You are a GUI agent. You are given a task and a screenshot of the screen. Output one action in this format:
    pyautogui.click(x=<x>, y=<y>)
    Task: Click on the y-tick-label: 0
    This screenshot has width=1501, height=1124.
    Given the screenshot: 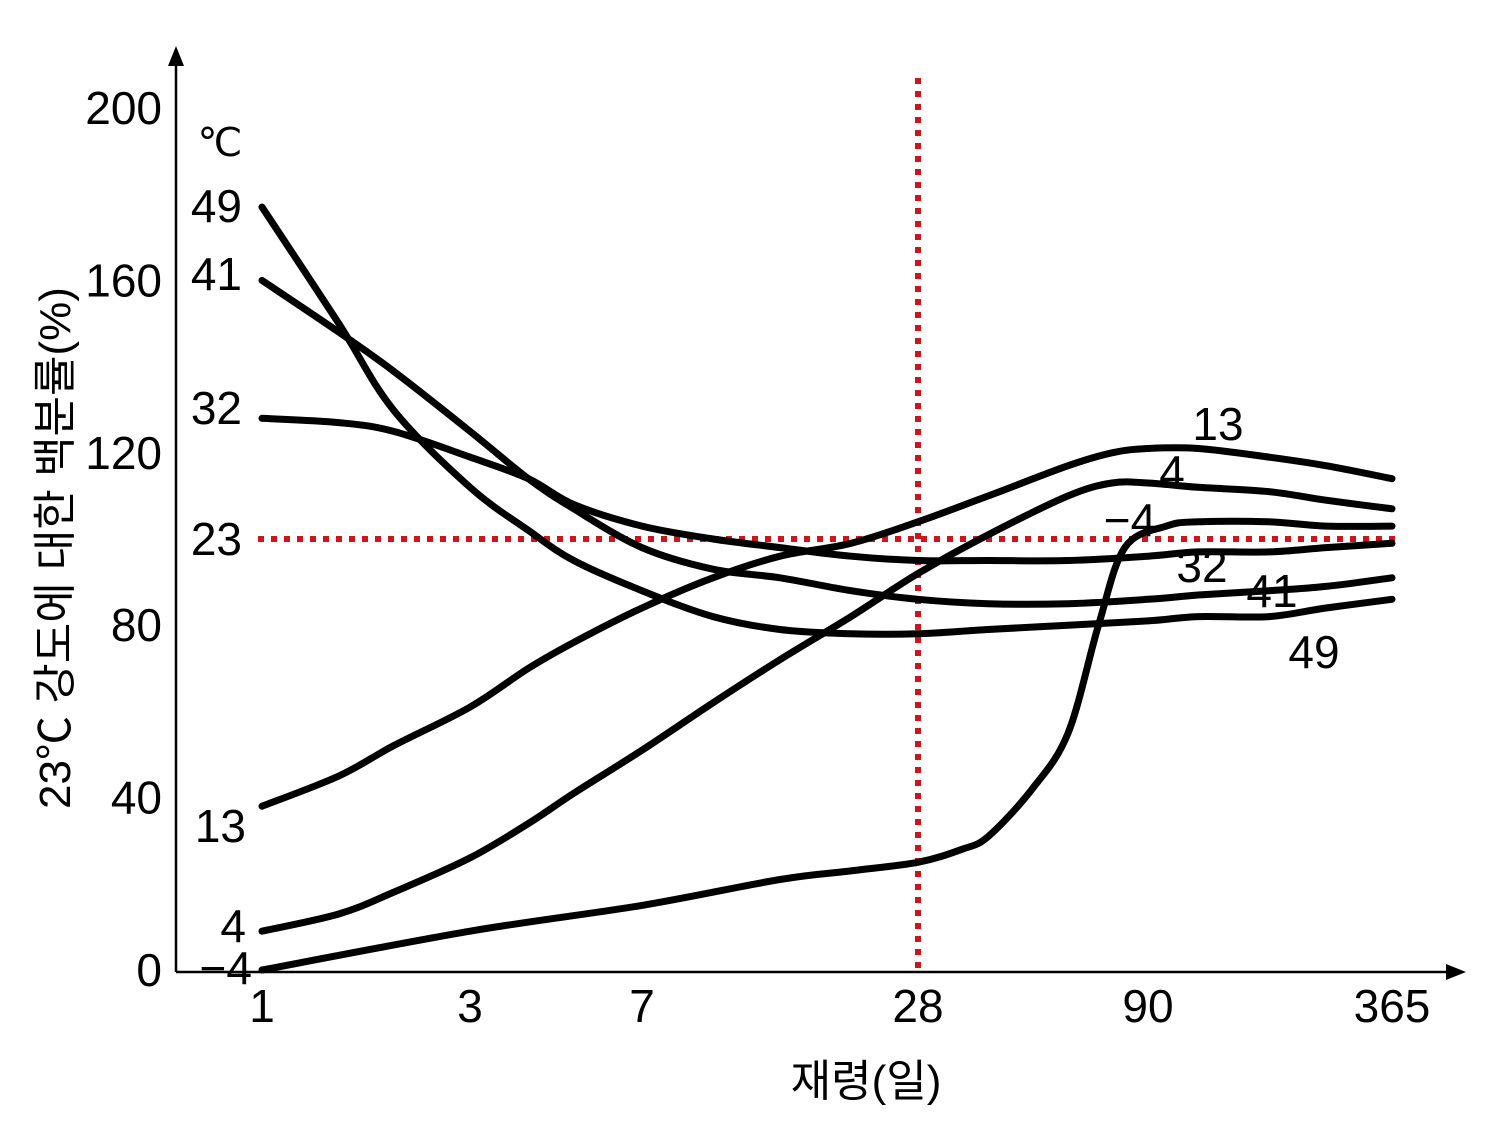 What is the action you would take?
    pyautogui.click(x=149, y=970)
    